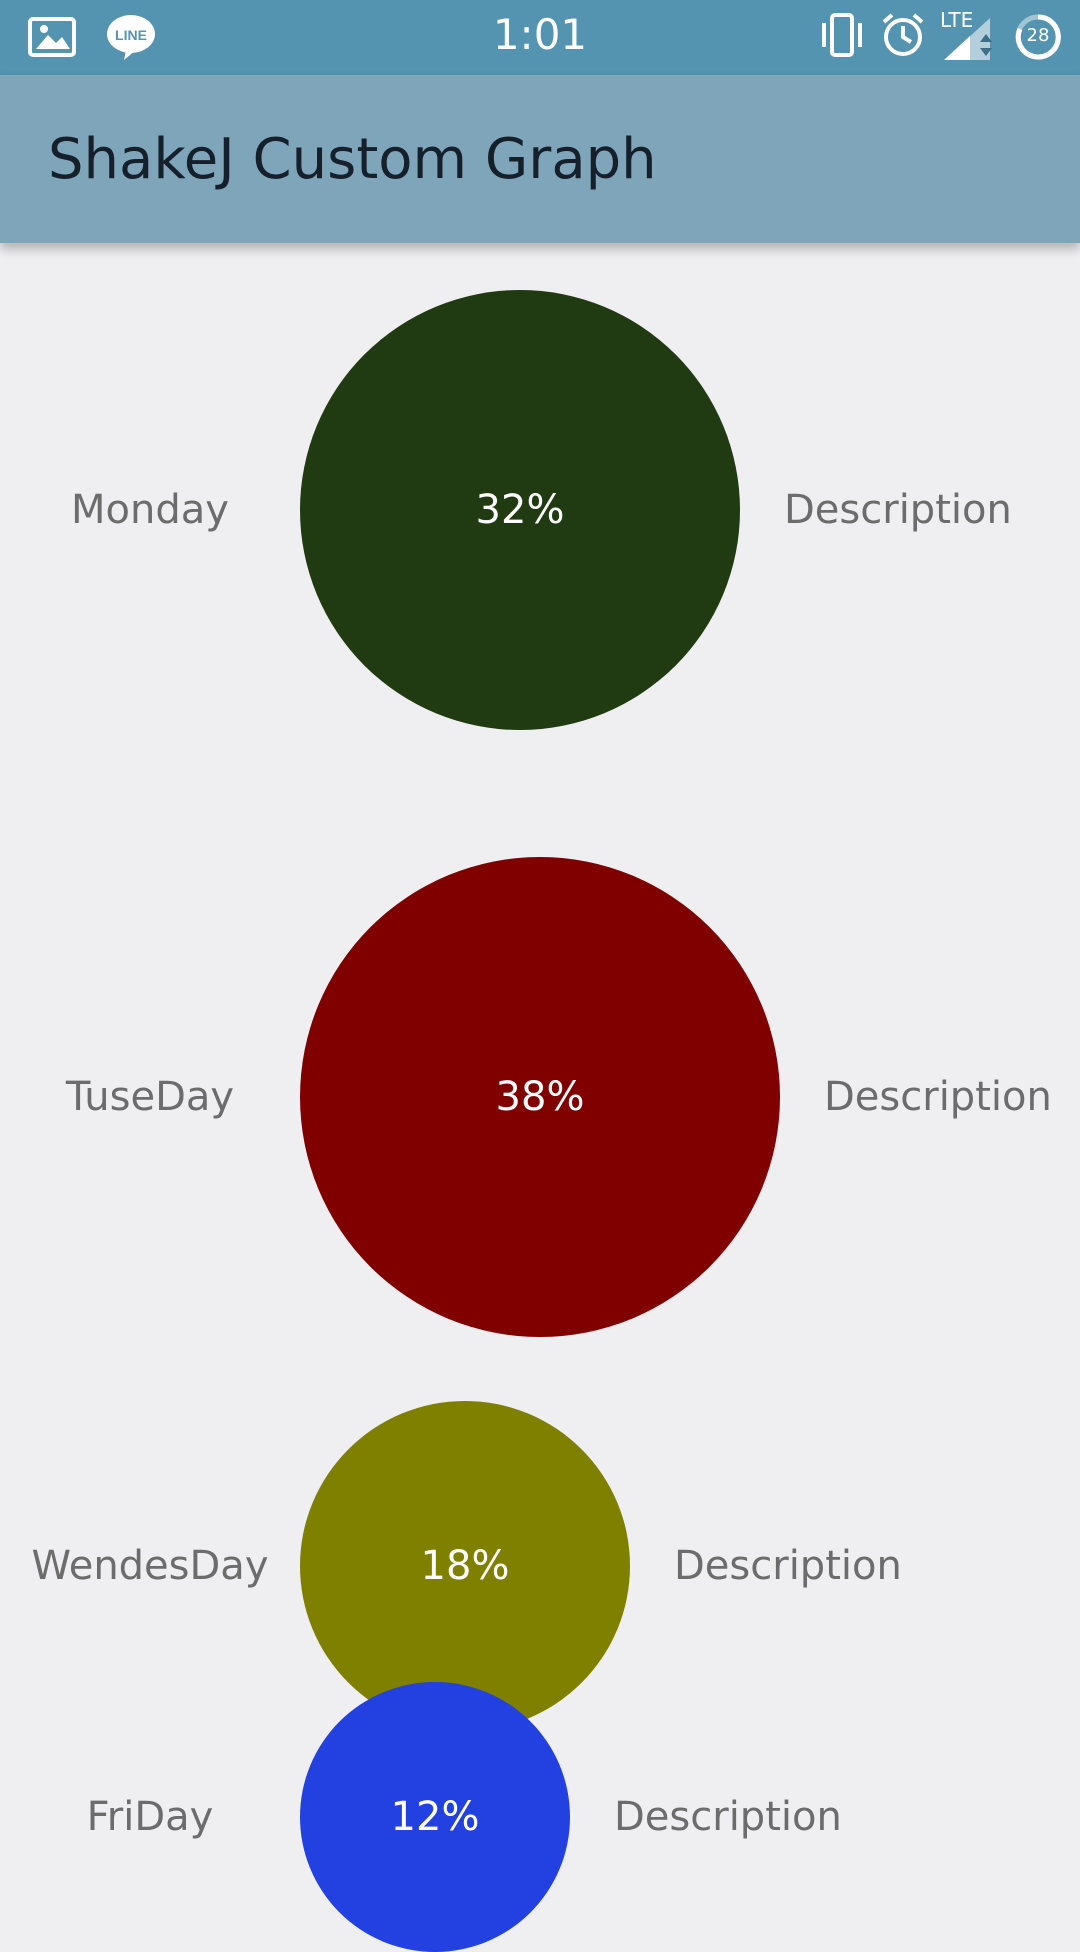 The height and width of the screenshot is (1952, 1080). I want to click on bubble-wendesday: 18%, so click(465, 1566).